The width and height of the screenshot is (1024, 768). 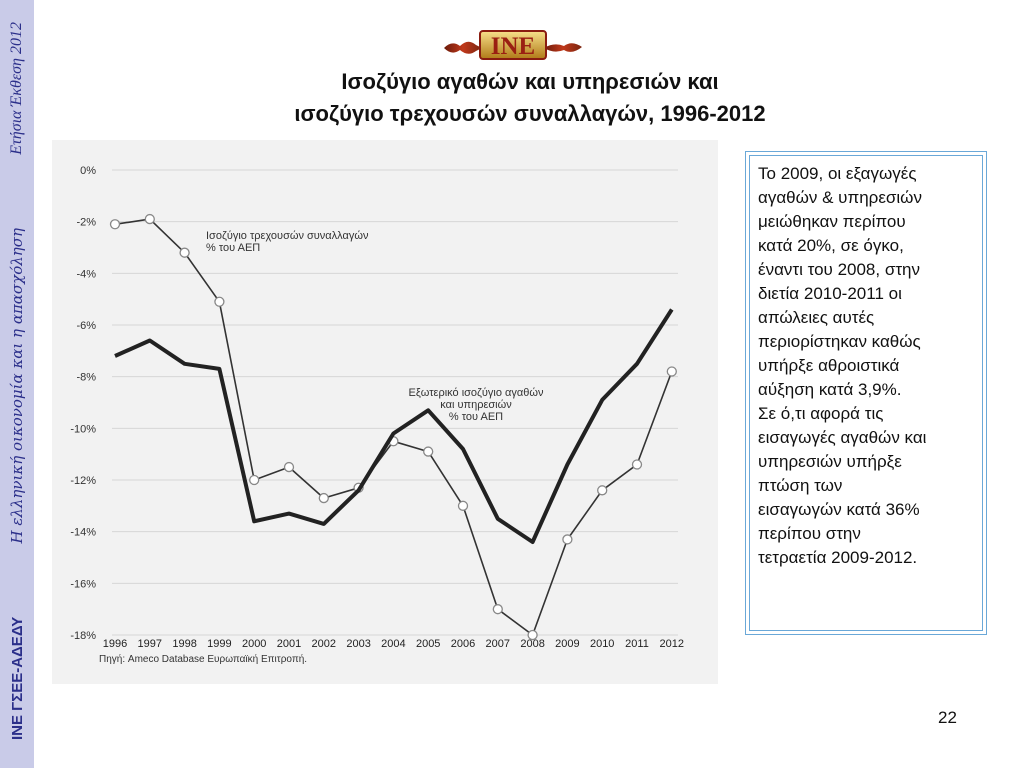 What do you see at coordinates (16, 88) in the screenshot?
I see `sidebar-report: Ετήσια Έκθεση 2012` at bounding box center [16, 88].